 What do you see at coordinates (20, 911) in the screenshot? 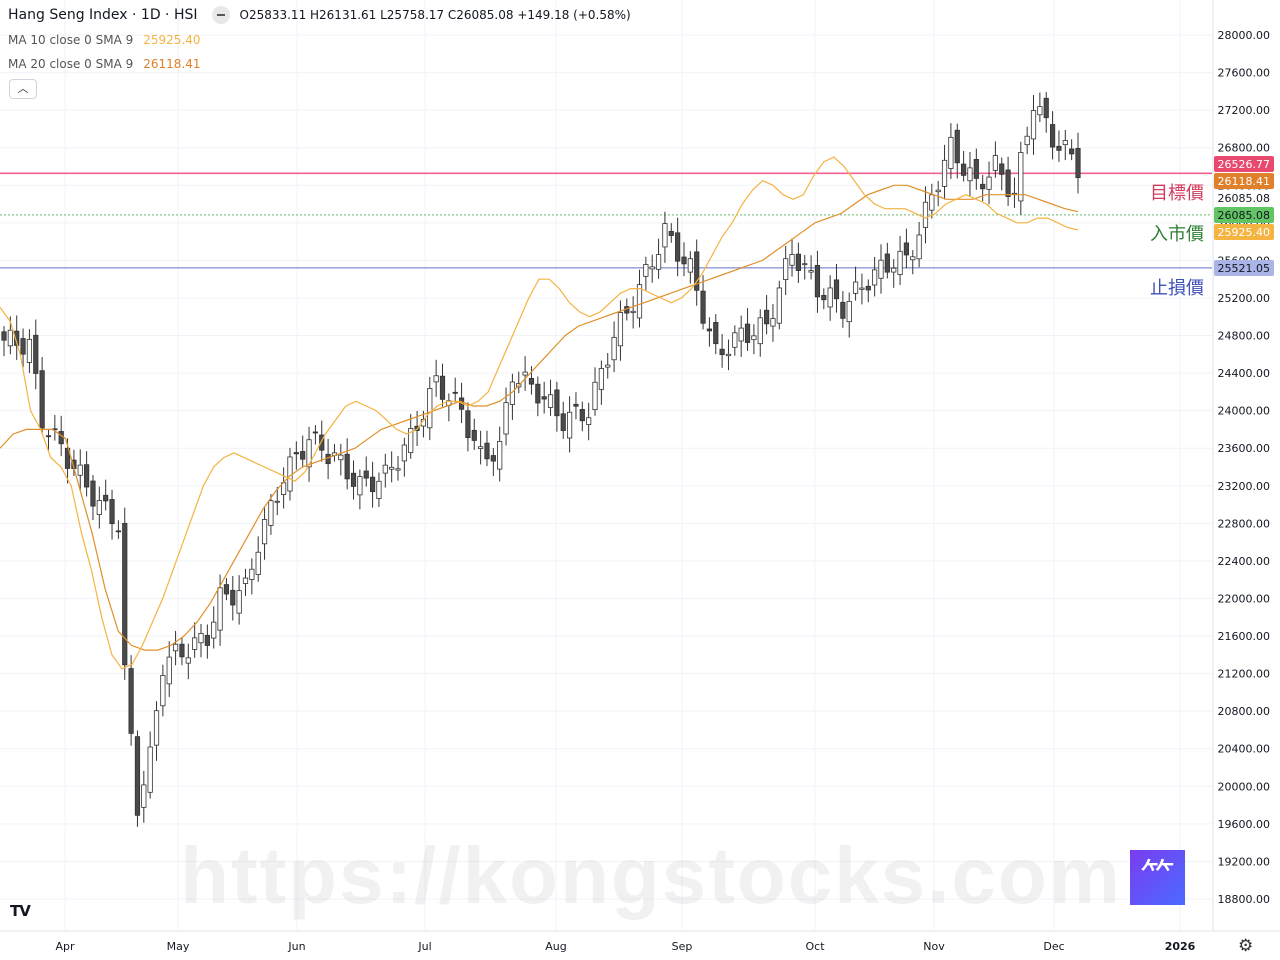
I see `tradingview-logo-icon: TV` at bounding box center [20, 911].